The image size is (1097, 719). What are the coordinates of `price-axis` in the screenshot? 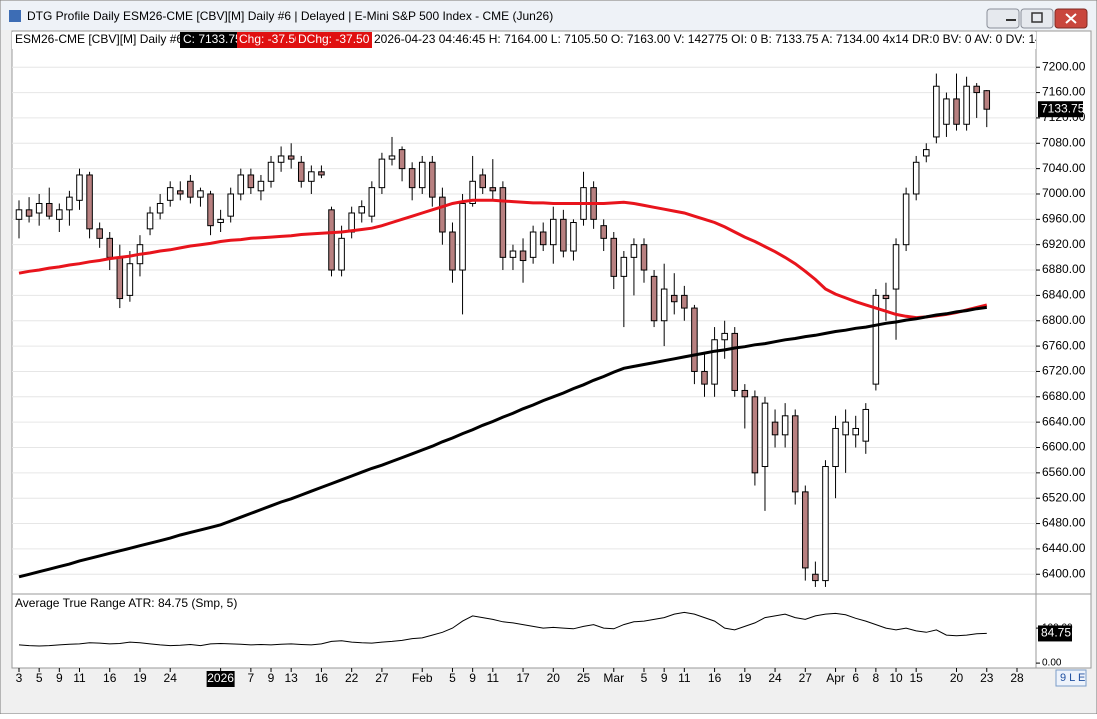 It's located at (1063, 349).